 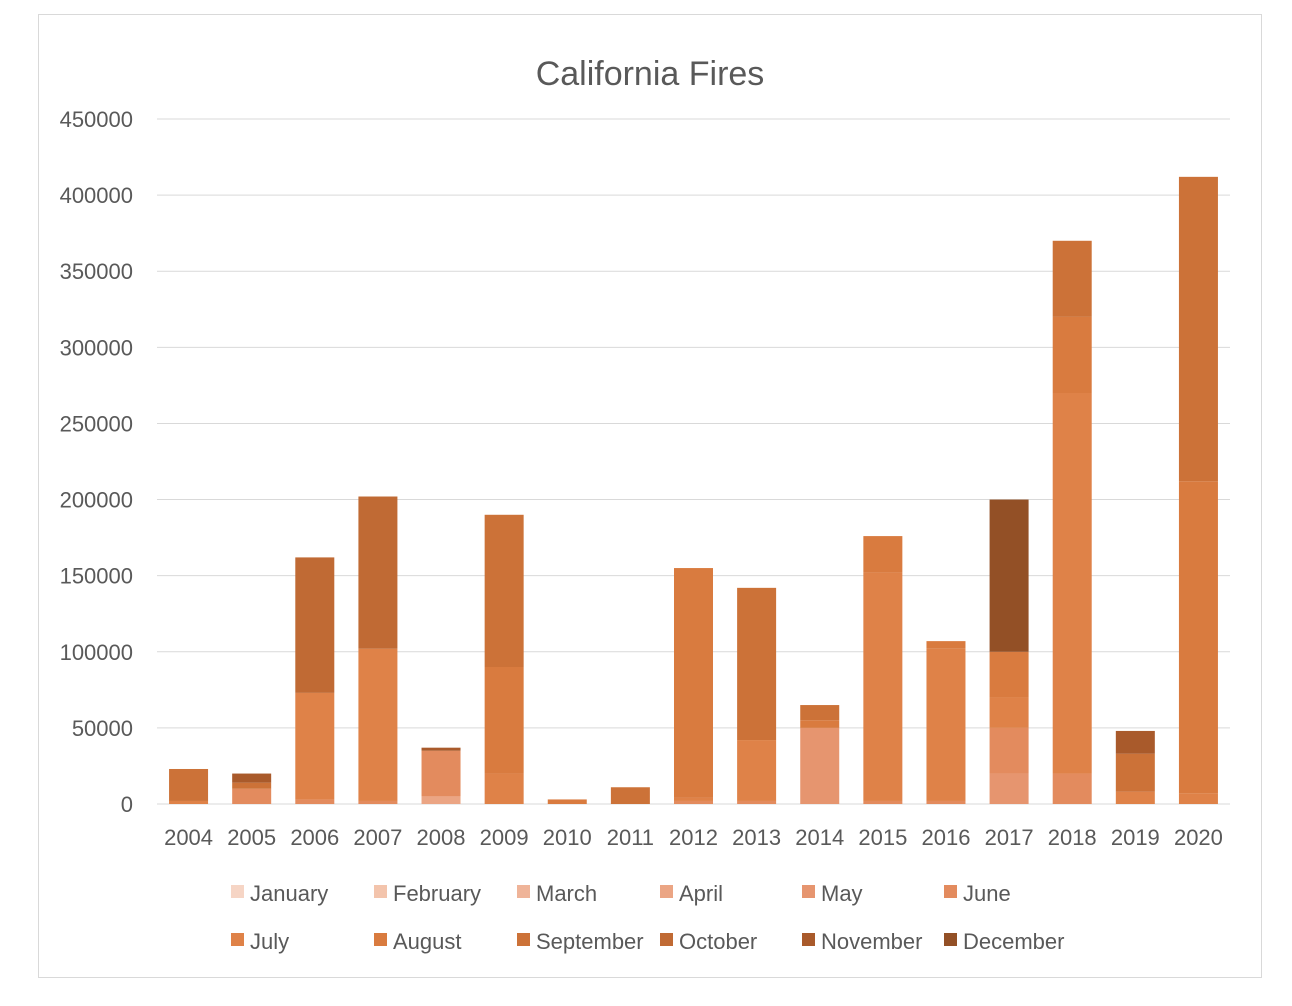 What do you see at coordinates (1009, 837) in the screenshot?
I see `x-tick-label: 2017` at bounding box center [1009, 837].